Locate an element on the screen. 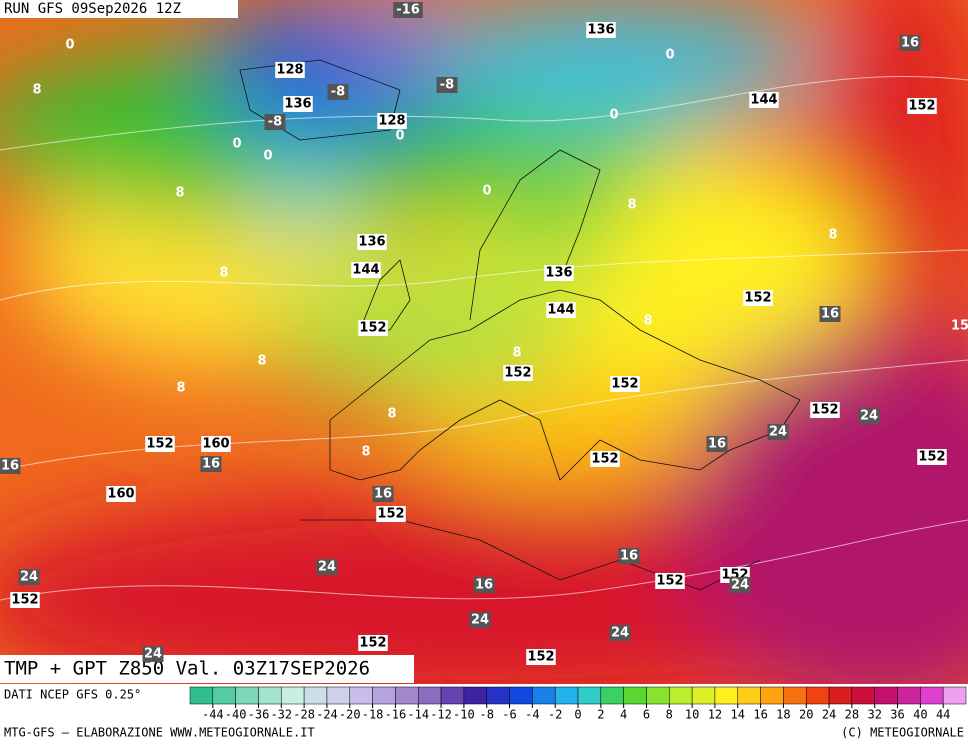 Image resolution: width=968 pixels, height=745 pixels. colorbar-tick-label: -4 is located at coordinates (532, 715).